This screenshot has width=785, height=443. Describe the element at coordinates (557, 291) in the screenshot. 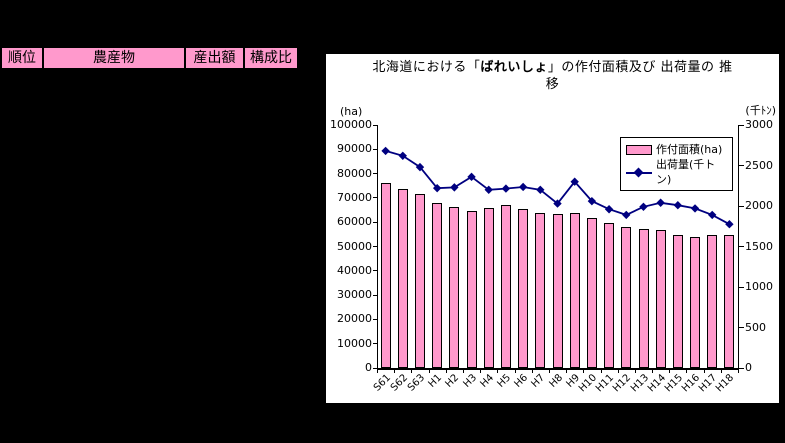

I see `bar-H8` at that location.